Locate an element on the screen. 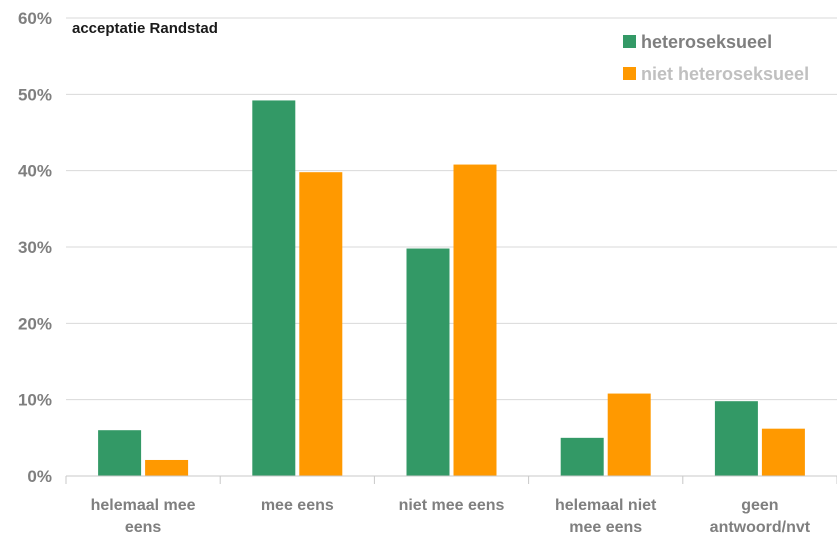  y-tick-label: 30% is located at coordinates (35, 247).